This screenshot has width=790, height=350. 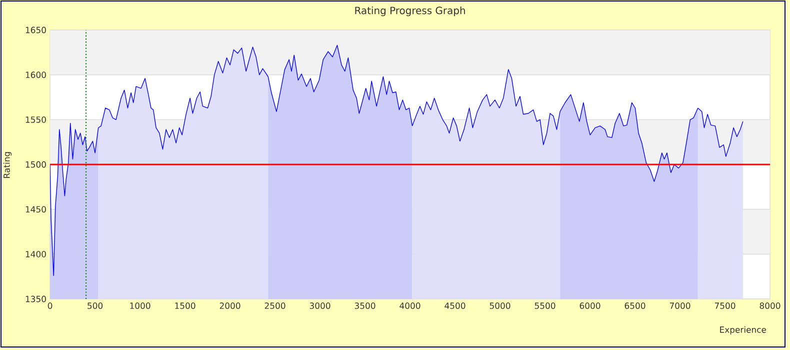 What do you see at coordinates (410, 305) in the screenshot?
I see `x-tick-label: 4000` at bounding box center [410, 305].